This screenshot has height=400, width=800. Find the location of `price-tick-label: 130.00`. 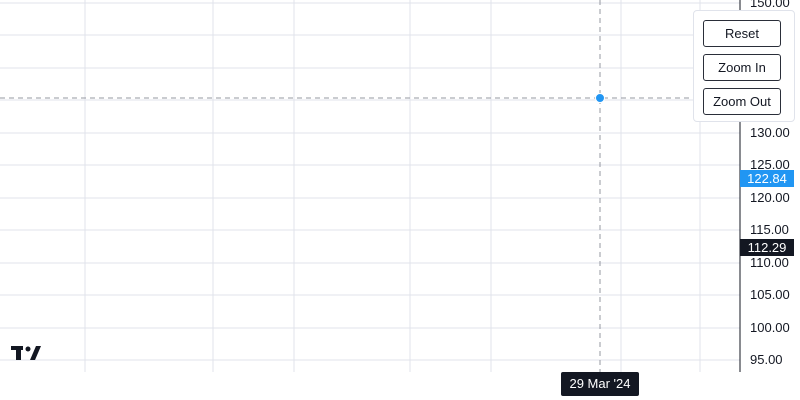

price-tick-label: 130.00 is located at coordinates (770, 132).